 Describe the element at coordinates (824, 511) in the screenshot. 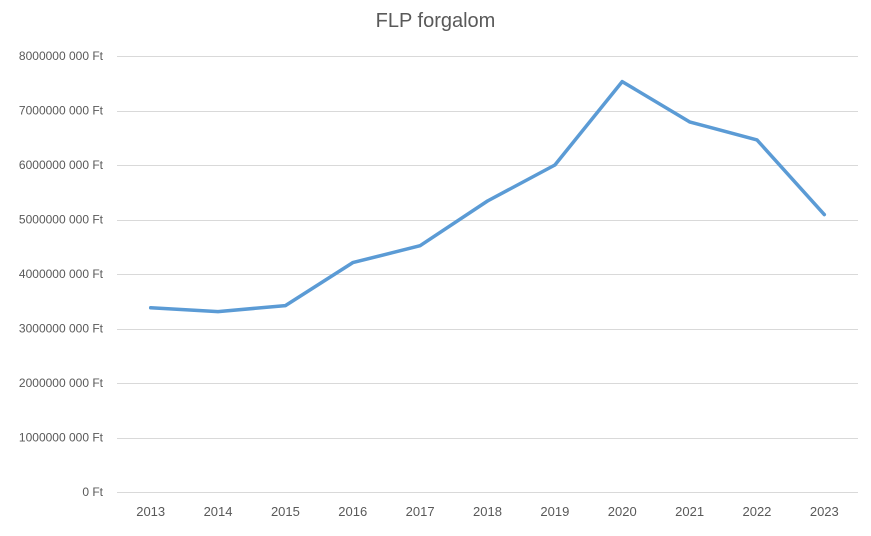

I see `x-tick-label: 2023` at that location.